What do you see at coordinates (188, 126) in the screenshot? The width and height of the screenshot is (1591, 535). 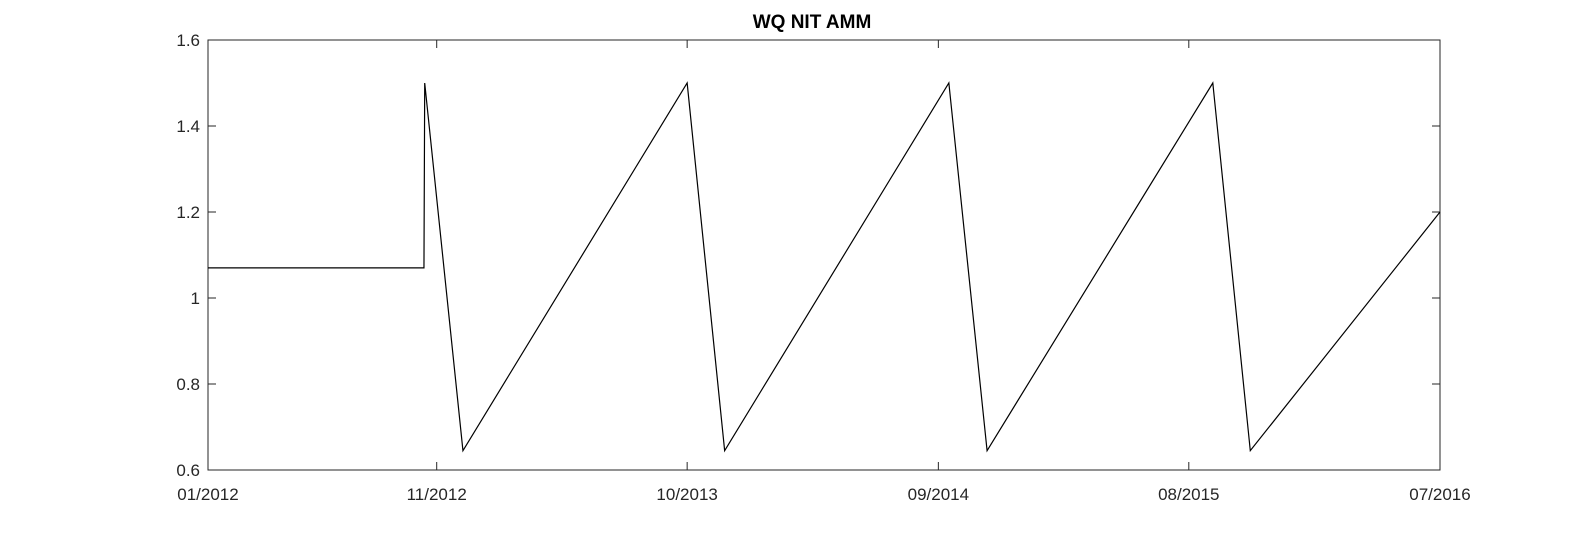 I see `y-tick-label: 1.4` at bounding box center [188, 126].